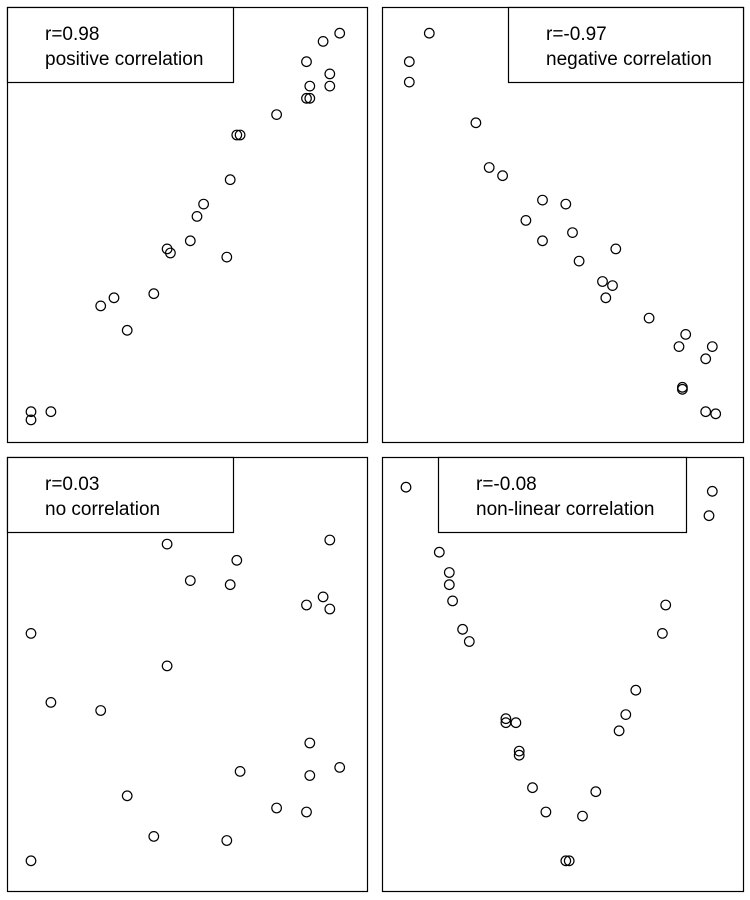 The height and width of the screenshot is (900, 750). I want to click on legend: r=0.98 positive correlation, so click(120, 45).